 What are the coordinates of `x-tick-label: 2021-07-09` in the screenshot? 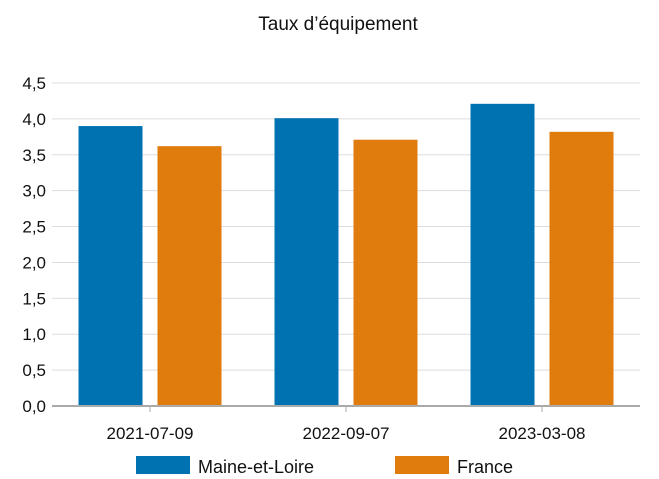 It's located at (150, 433).